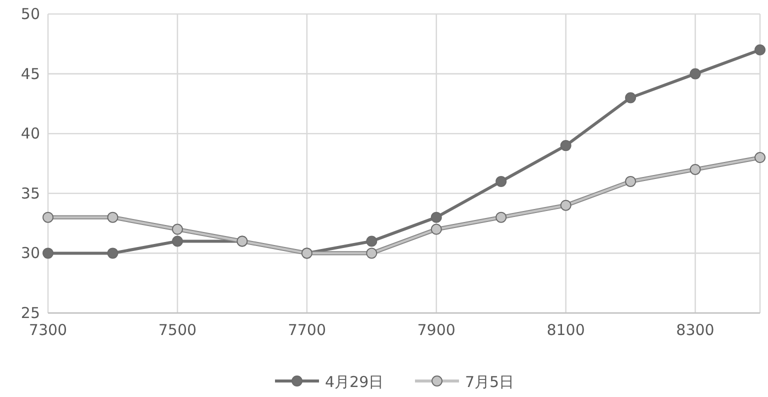 The width and height of the screenshot is (768, 397). Describe the element at coordinates (565, 330) in the screenshot. I see `x-tick-label: 8100` at that location.